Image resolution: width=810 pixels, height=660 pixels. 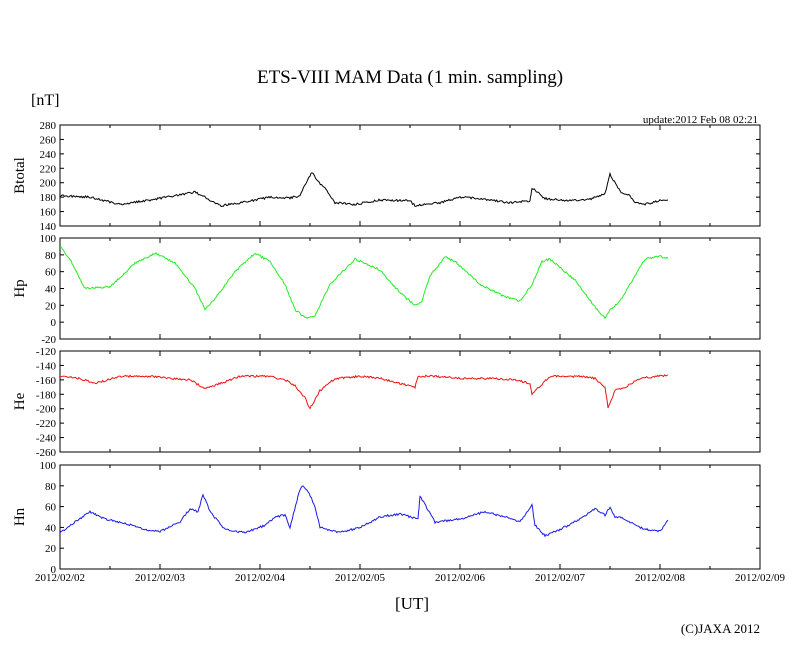 What do you see at coordinates (364, 189) in the screenshot?
I see `series-line-btotal` at bounding box center [364, 189].